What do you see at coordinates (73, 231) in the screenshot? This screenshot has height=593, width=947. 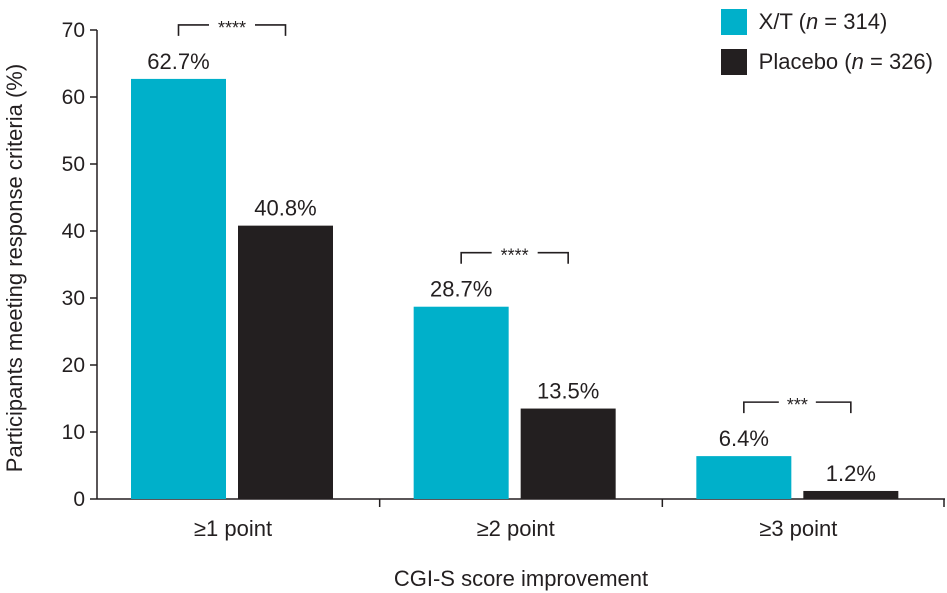 I see `y-tick-label: 40` at bounding box center [73, 231].